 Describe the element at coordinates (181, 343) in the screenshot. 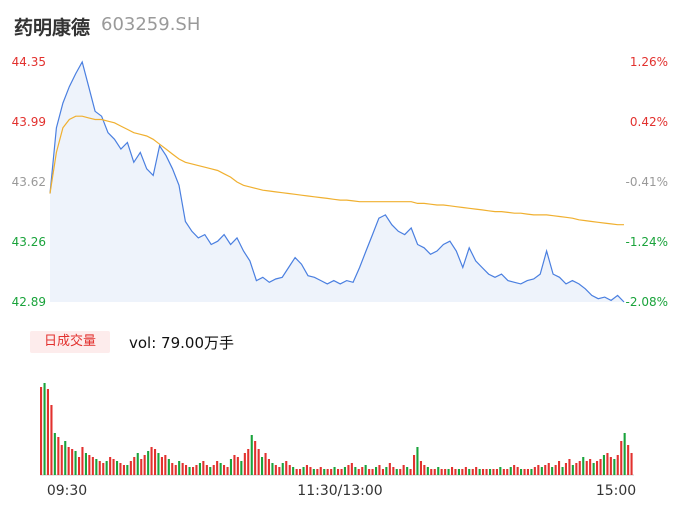

I see `volume-readout: vol: 79.00万手` at that location.